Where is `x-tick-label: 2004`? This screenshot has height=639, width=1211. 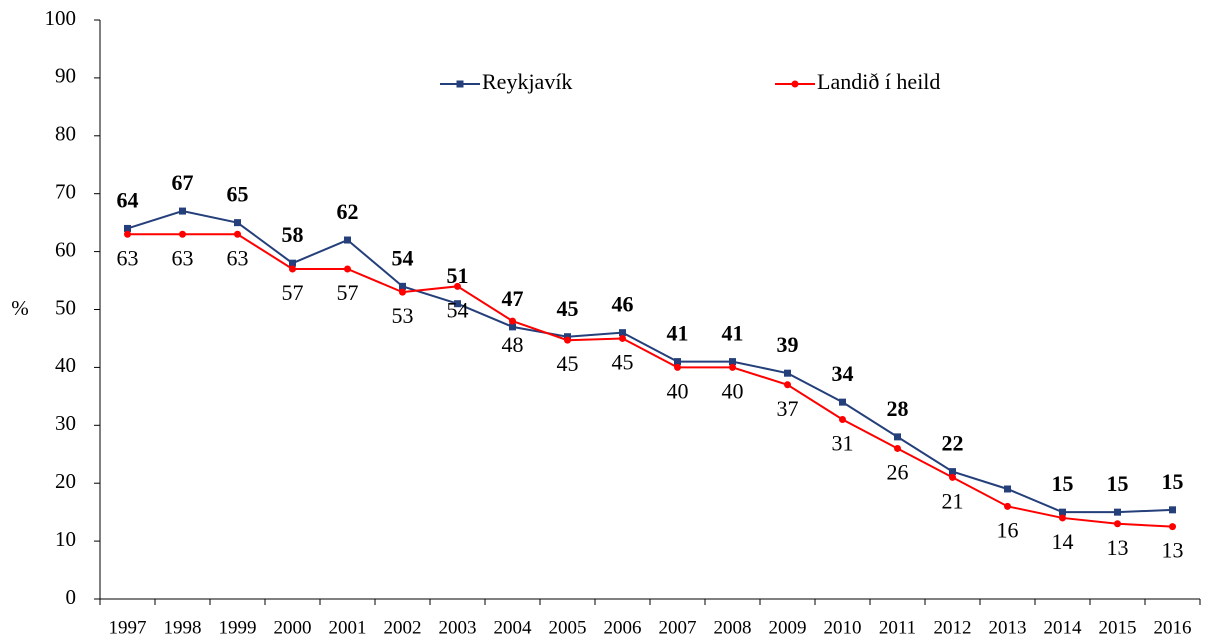 x-tick-label: 2004 is located at coordinates (513, 627).